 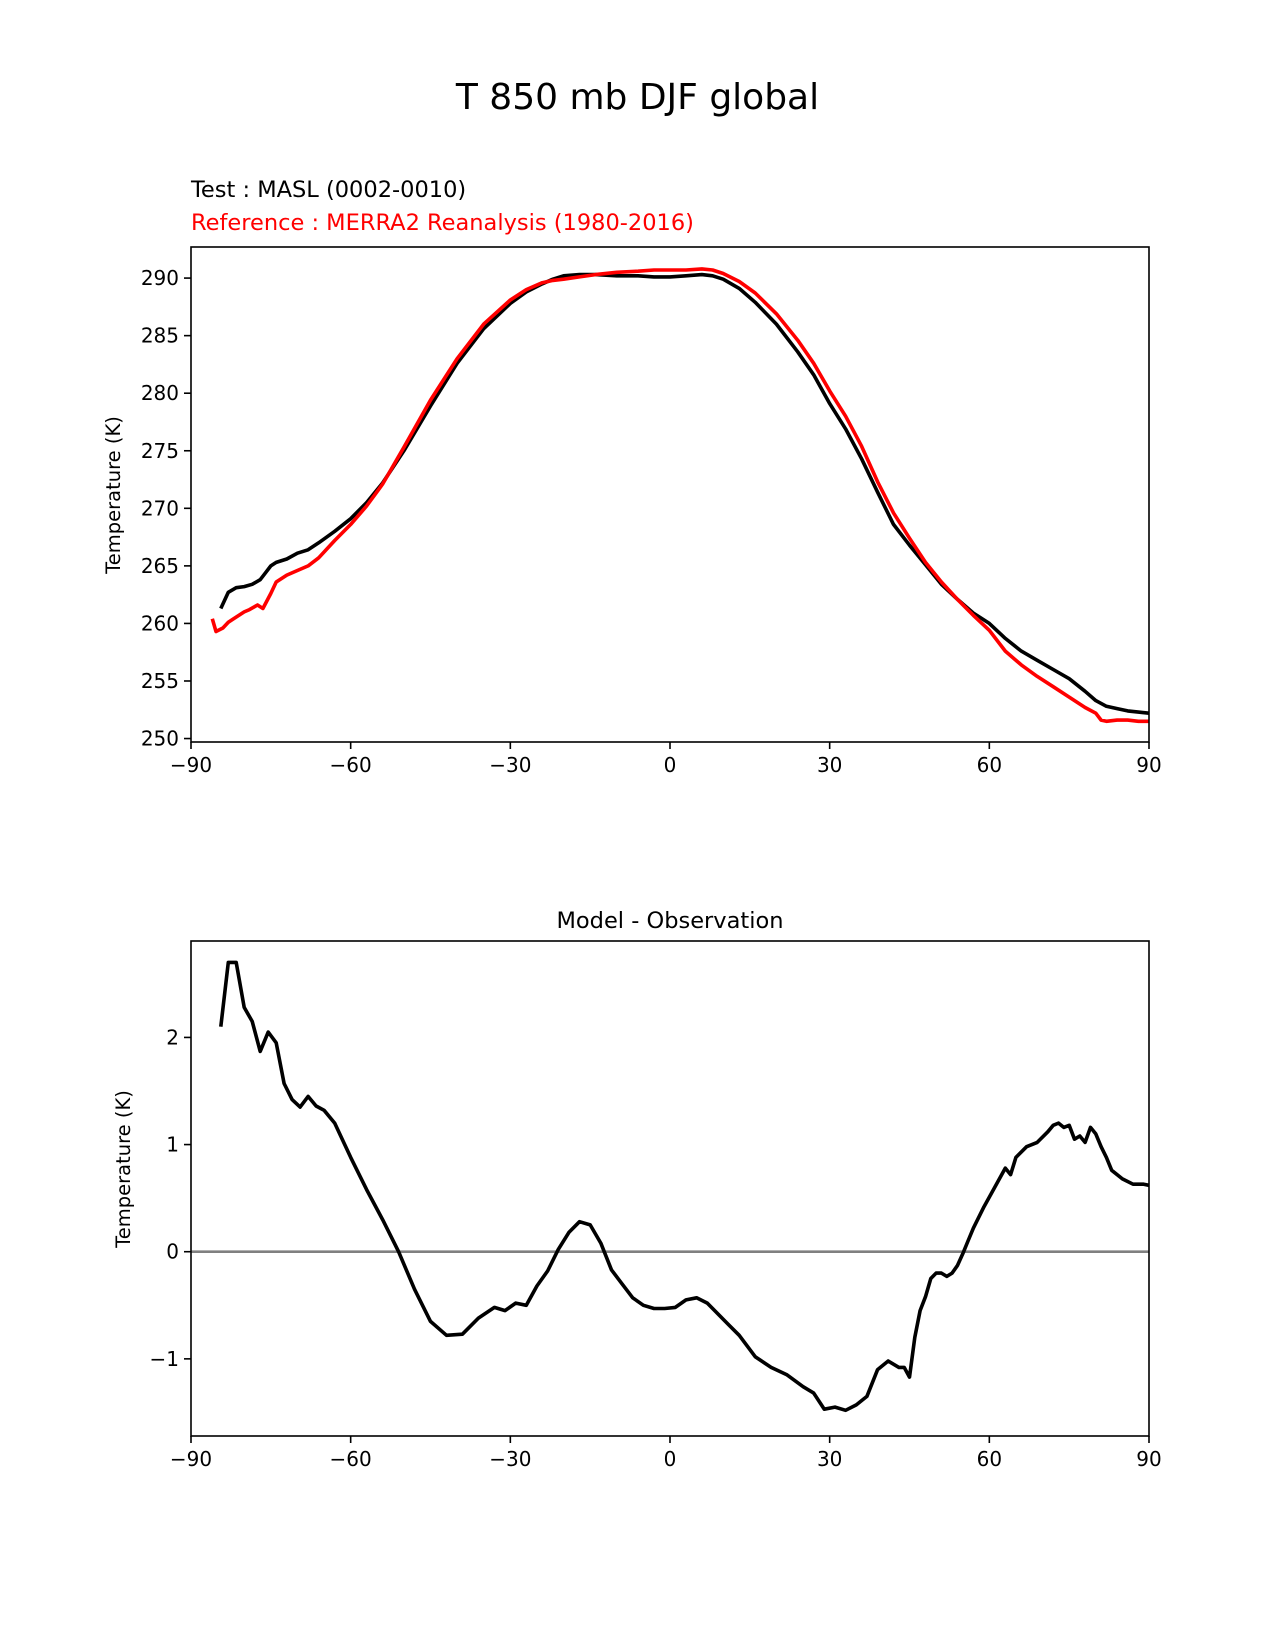 I want to click on bottom-x-tick-label: 0, so click(x=670, y=1459).